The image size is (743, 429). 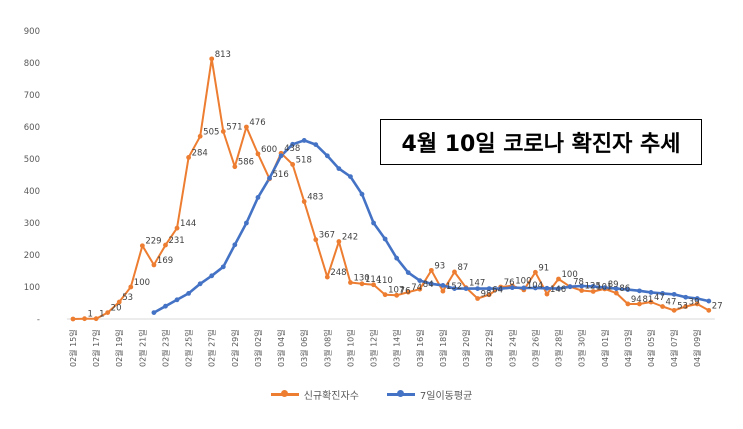 I want to click on x-tick-label: 02월 17일, so click(x=96, y=348).